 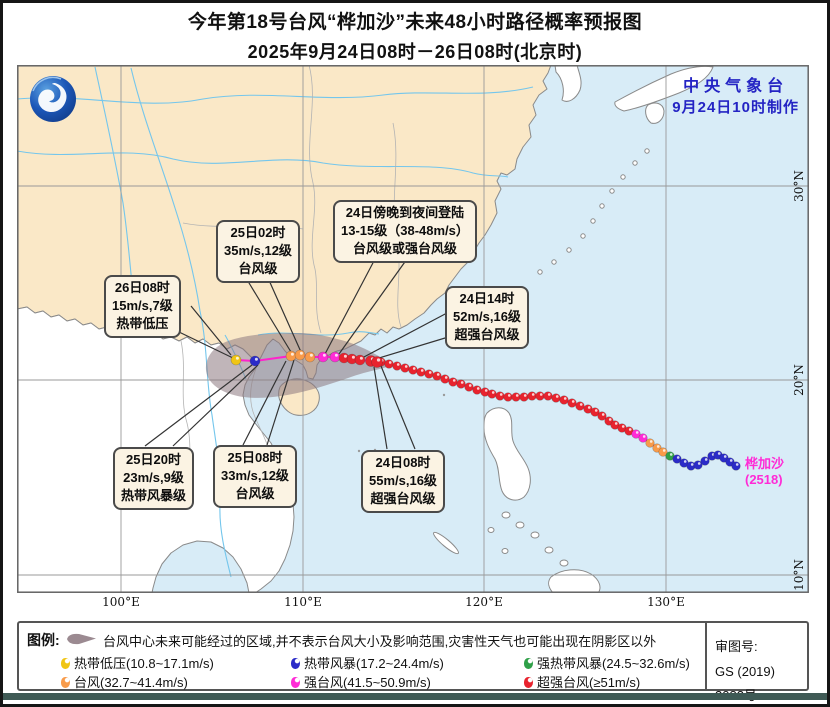 What do you see at coordinates (154, 478) in the screenshot?
I see `annotation-25d20h: 25日20时 23m/s,9级 热带风暴级` at bounding box center [154, 478].